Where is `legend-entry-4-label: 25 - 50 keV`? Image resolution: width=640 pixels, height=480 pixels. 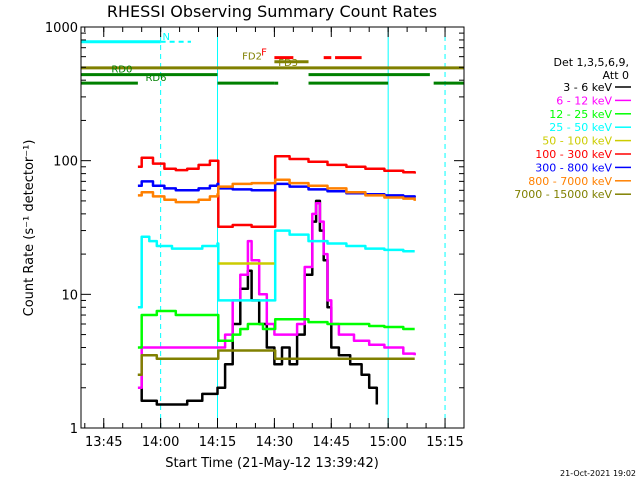 legend-entry-4-label: 25 - 50 keV is located at coordinates (580, 127).